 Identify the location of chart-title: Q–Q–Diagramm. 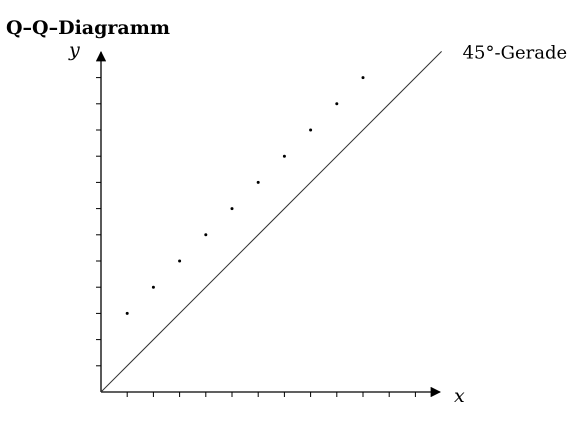
(88, 28).